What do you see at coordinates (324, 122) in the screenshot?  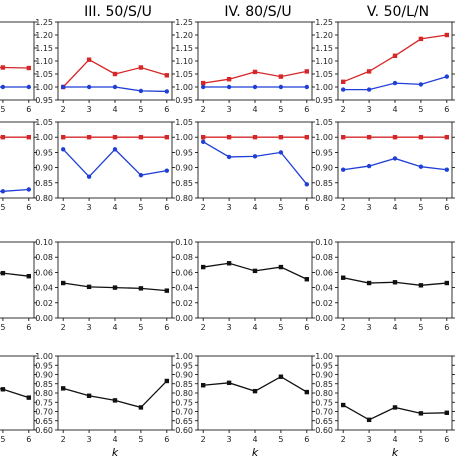 I see `y-tick-label: 1.05` at bounding box center [324, 122].